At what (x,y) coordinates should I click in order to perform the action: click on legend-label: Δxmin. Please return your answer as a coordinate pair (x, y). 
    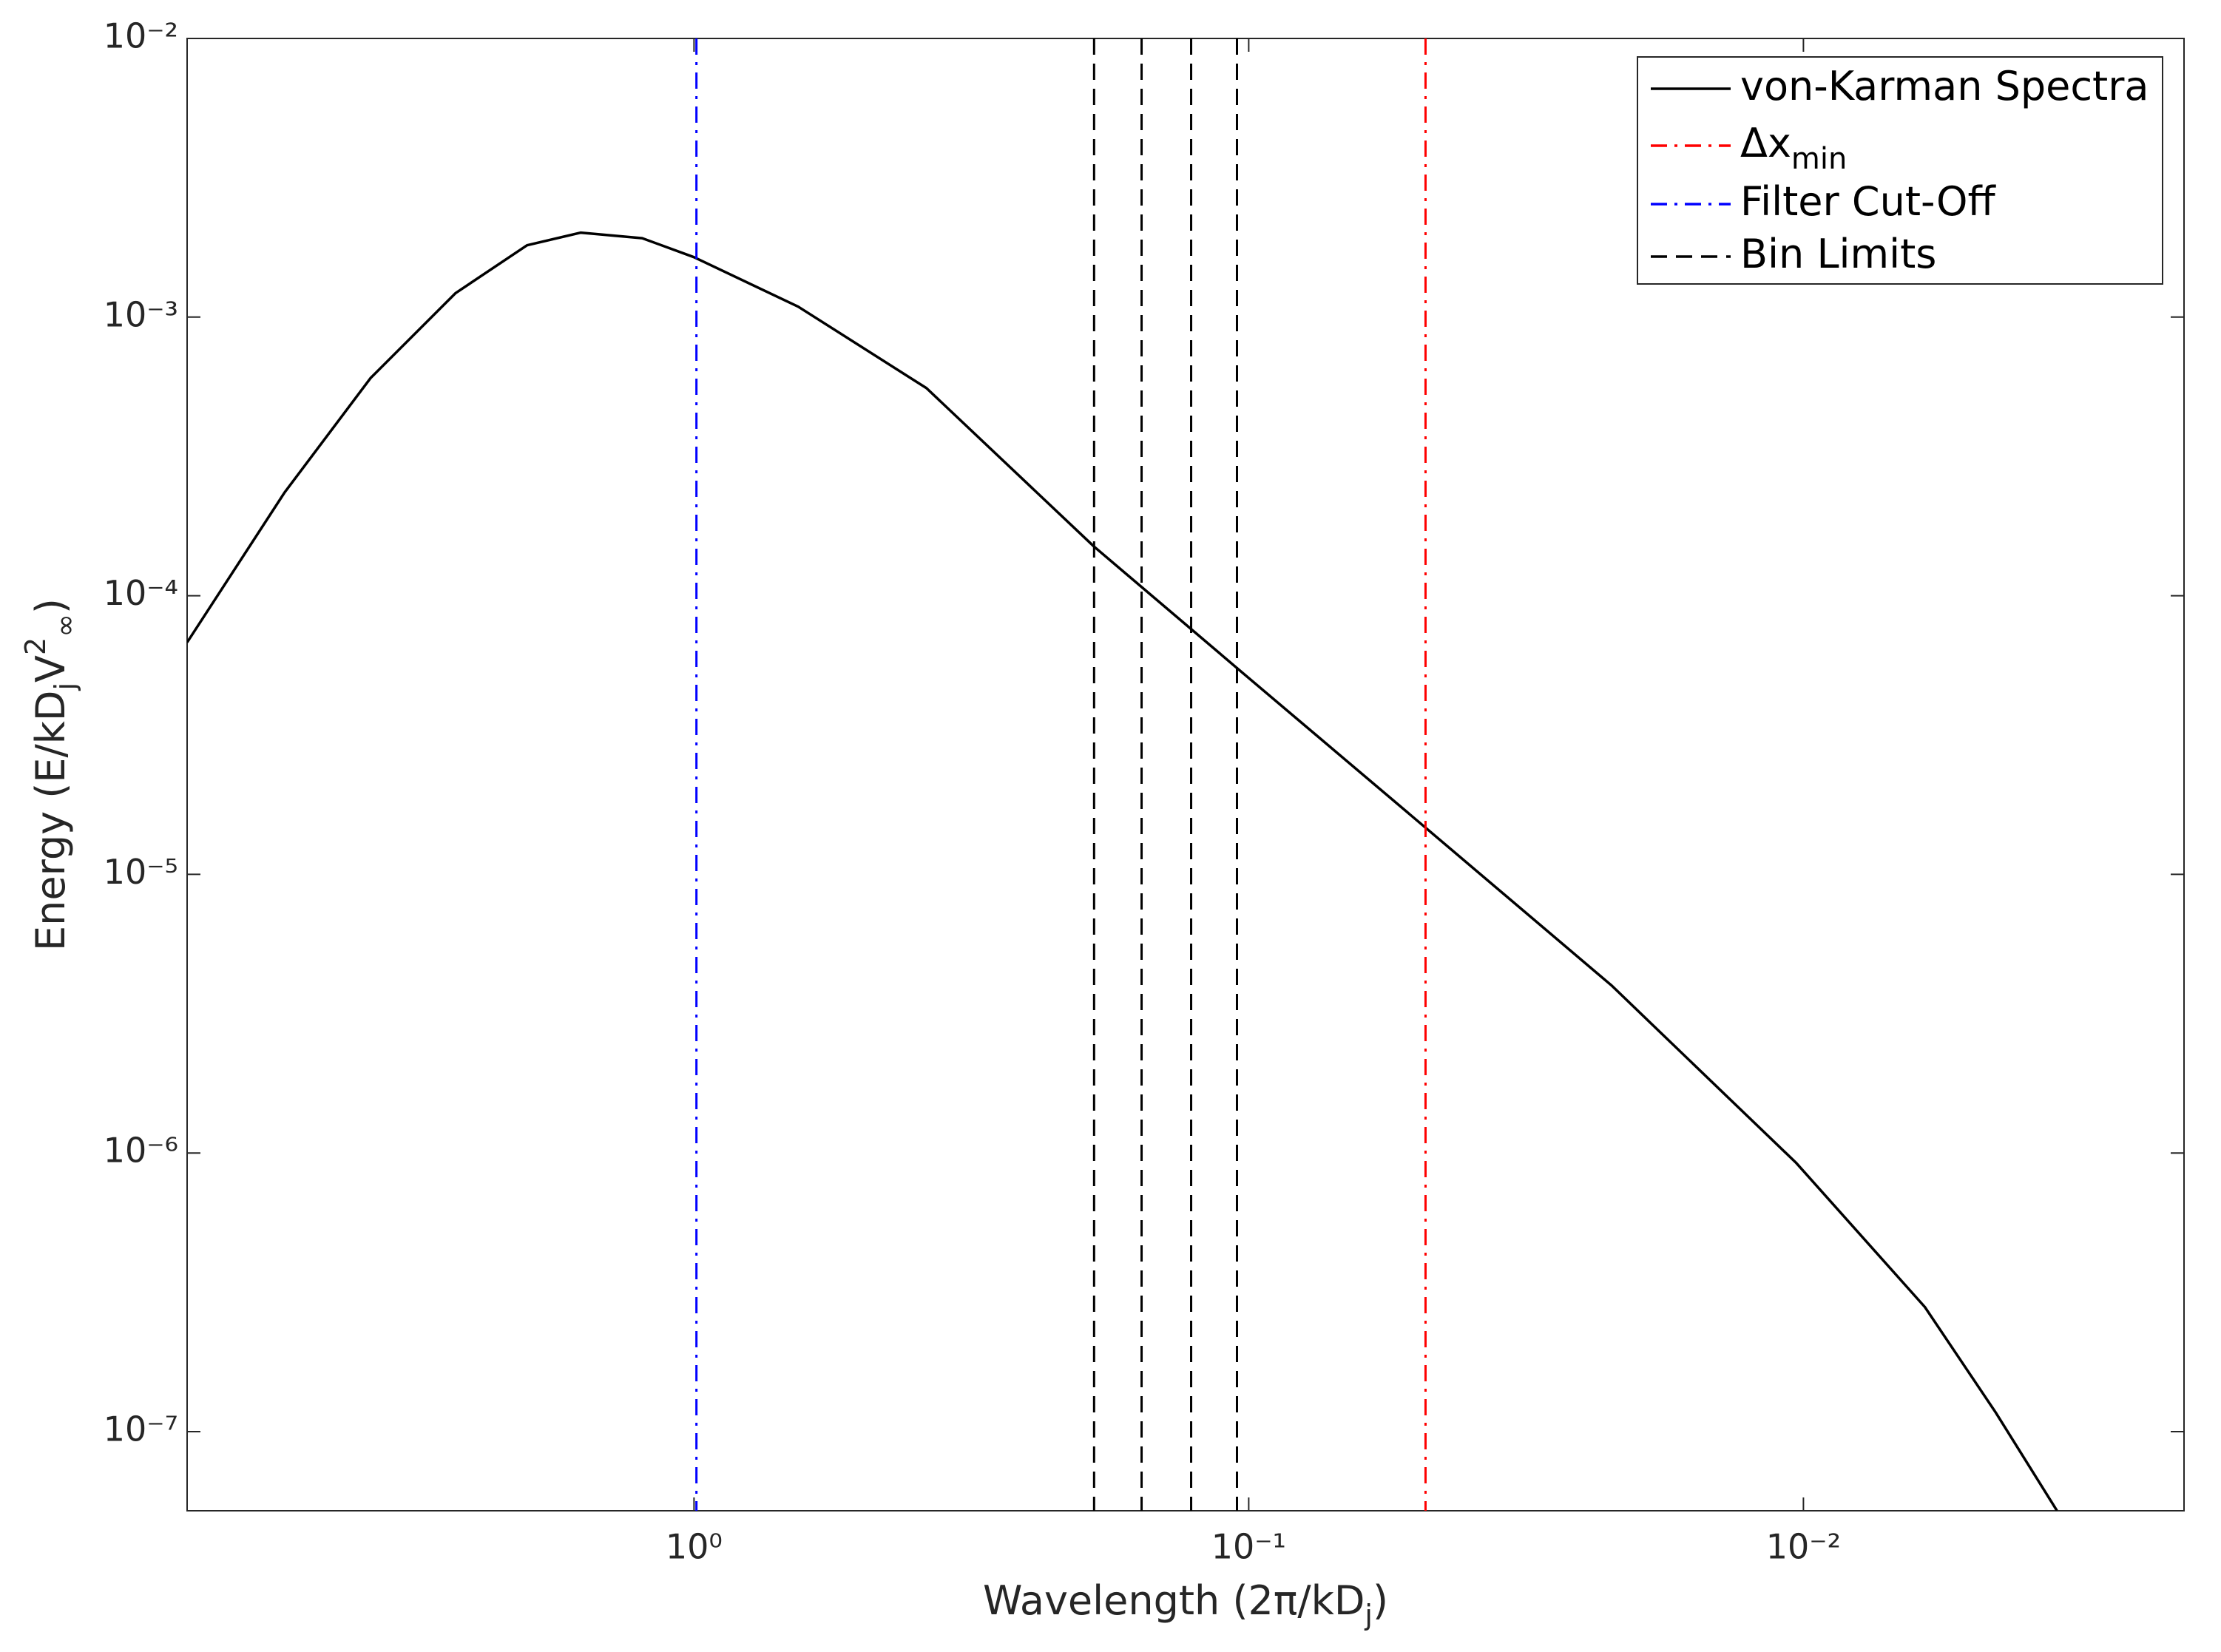
    Looking at the image, I should click on (1793, 148).